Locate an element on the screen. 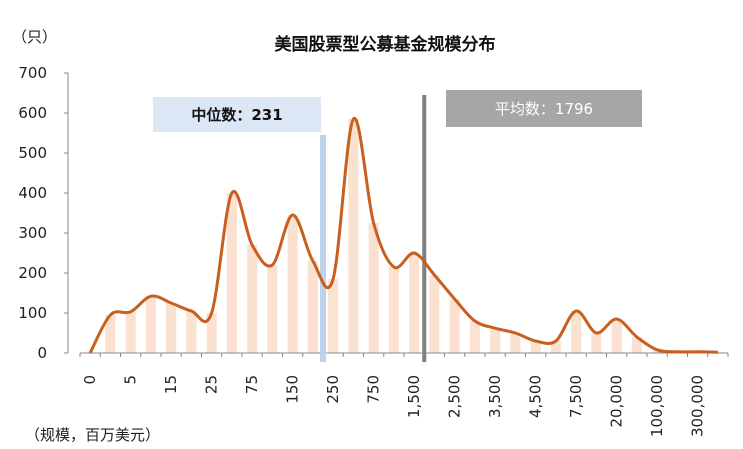 Image resolution: width=743 pixels, height=449 pixels. mean-label: 平均数：1796 is located at coordinates (544, 109).